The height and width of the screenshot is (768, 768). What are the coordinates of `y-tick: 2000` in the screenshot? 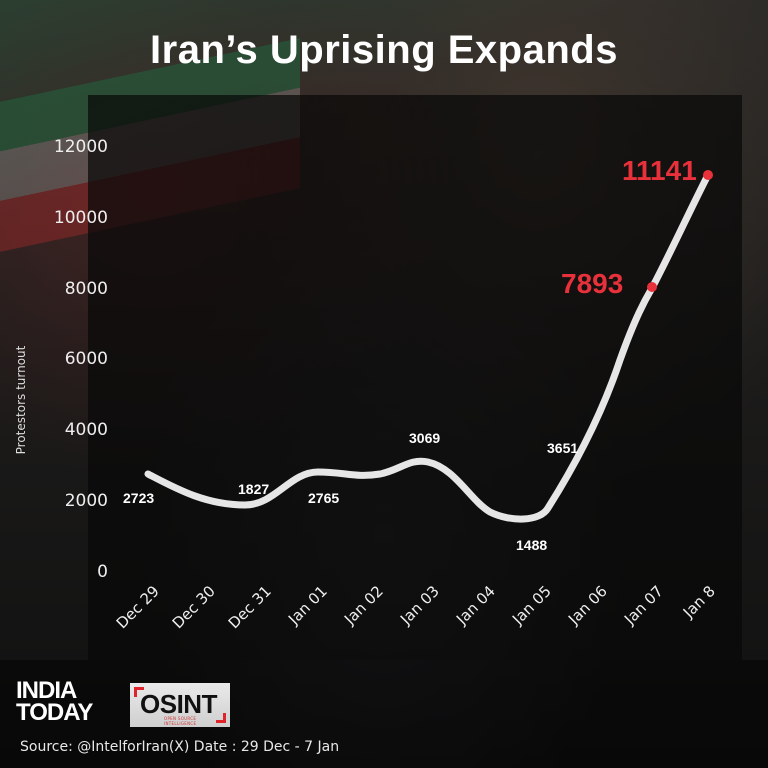 It's located at (86, 501).